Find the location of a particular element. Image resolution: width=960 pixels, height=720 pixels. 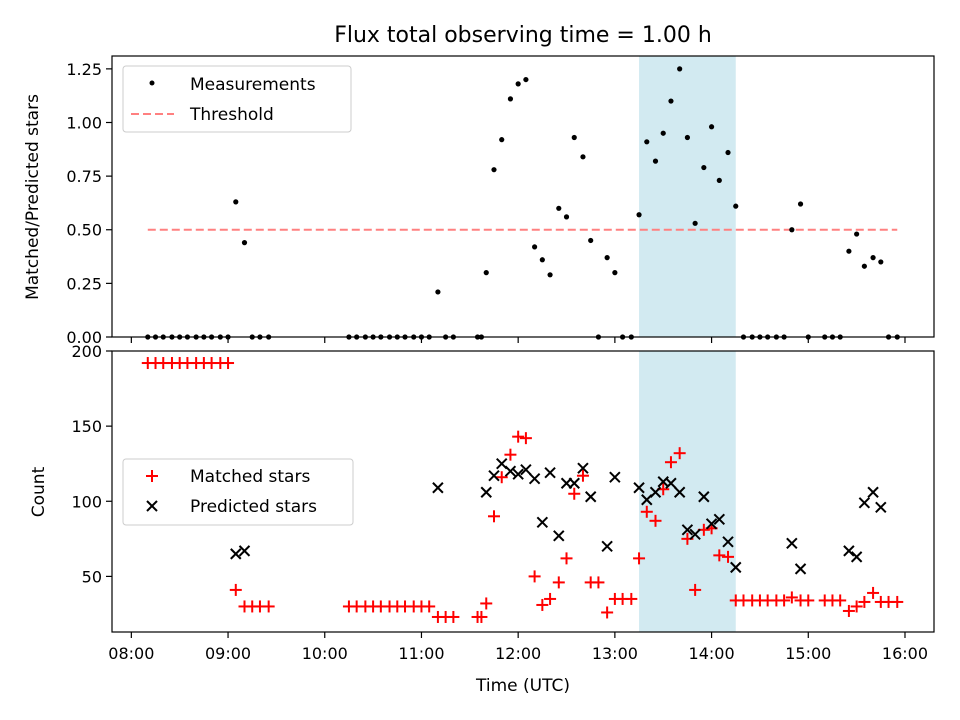

top-y-tick-label: 1.25 is located at coordinates (84, 69).